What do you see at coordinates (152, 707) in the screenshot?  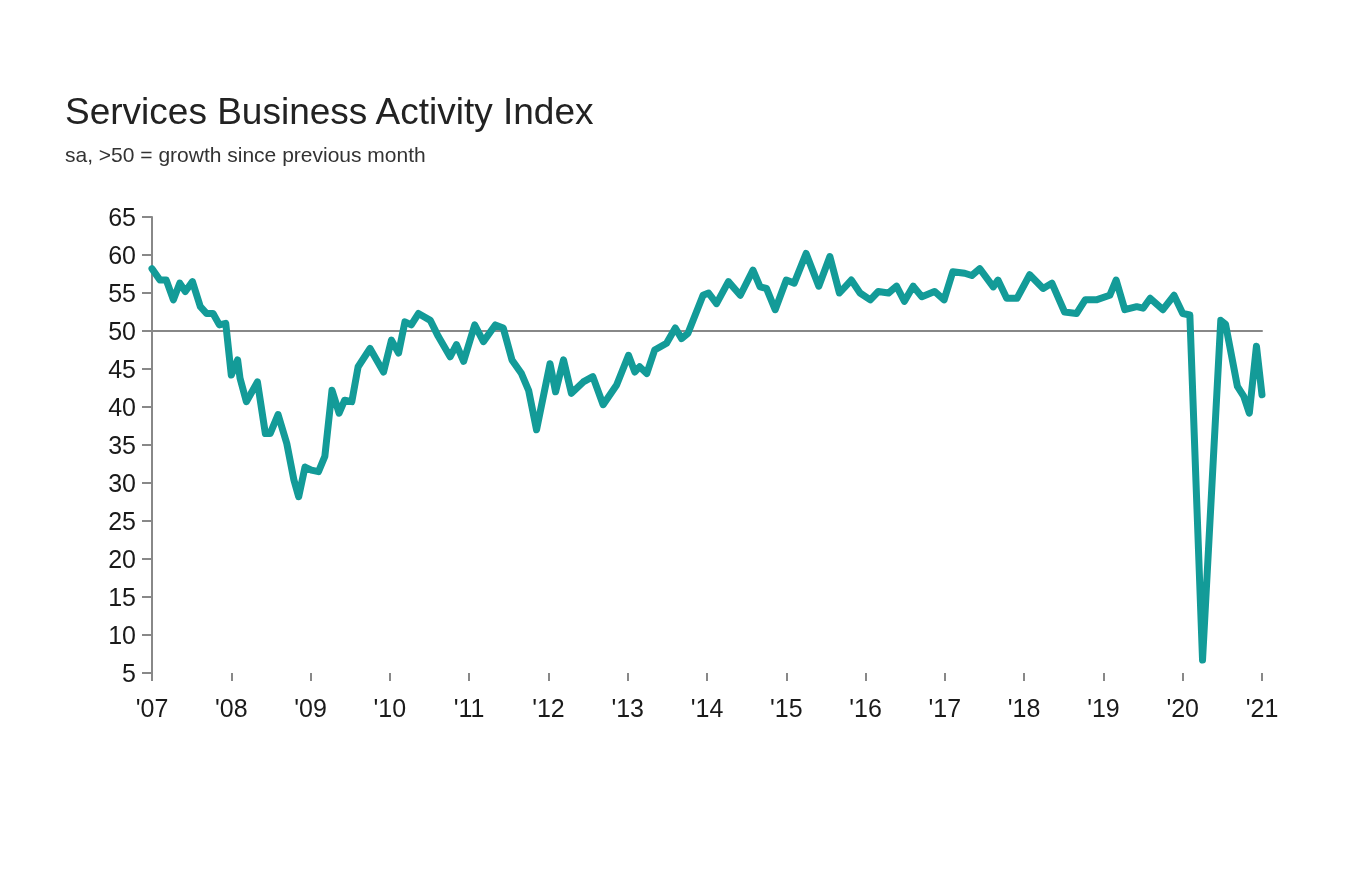 I see `x-tick-label: '07` at bounding box center [152, 707].